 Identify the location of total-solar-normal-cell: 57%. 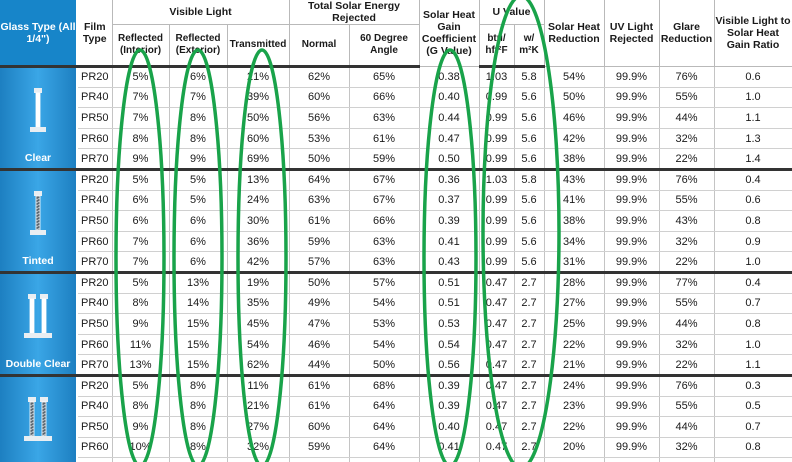
(319, 262).